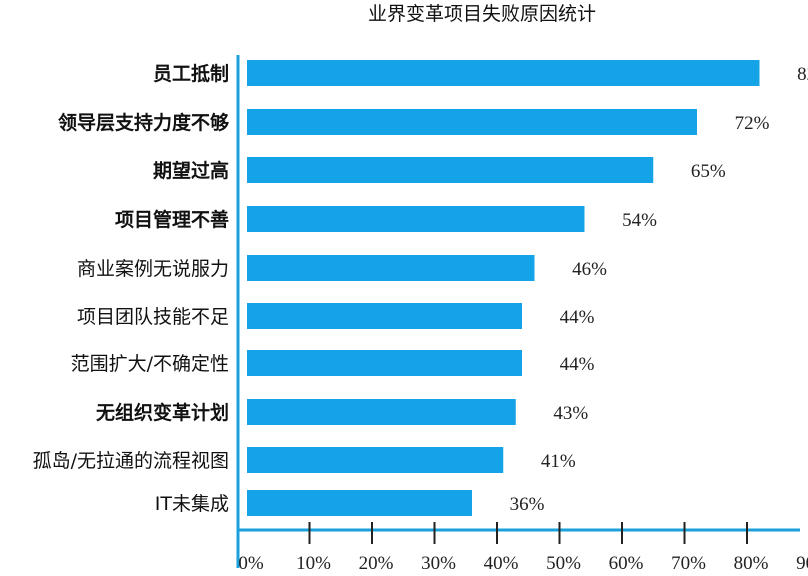 Image resolution: width=808 pixels, height=576 pixels. Describe the element at coordinates (191, 170) in the screenshot. I see `category-label: 期望过高` at that location.